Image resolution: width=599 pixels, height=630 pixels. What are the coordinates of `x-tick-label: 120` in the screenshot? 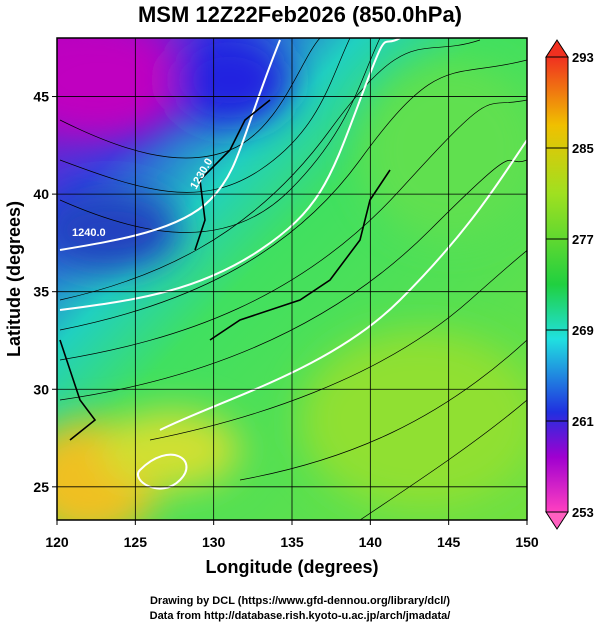 It's located at (57, 542).